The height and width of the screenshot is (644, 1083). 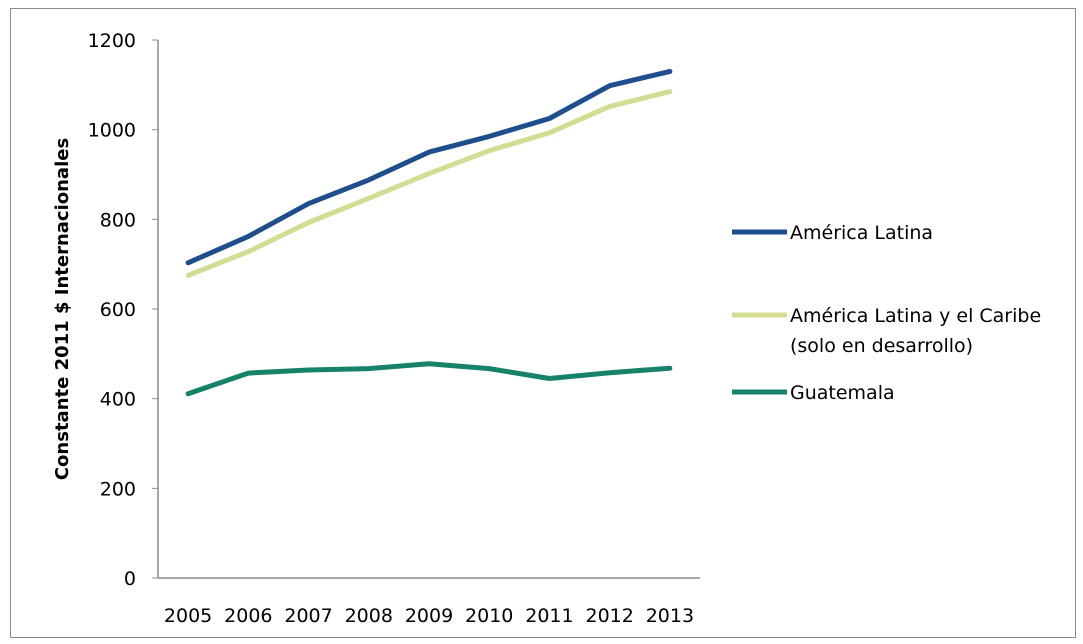 I want to click on legend-label-1: América Latina, so click(x=861, y=233).